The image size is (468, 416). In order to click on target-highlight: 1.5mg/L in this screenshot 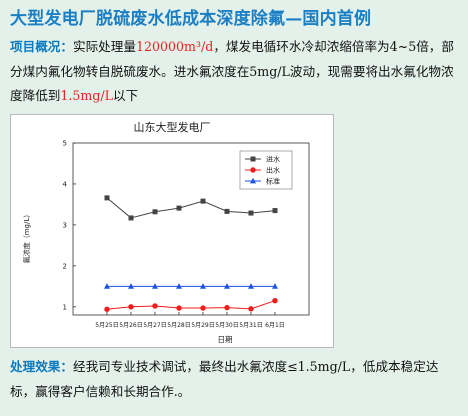, I will do `click(87, 95)`.